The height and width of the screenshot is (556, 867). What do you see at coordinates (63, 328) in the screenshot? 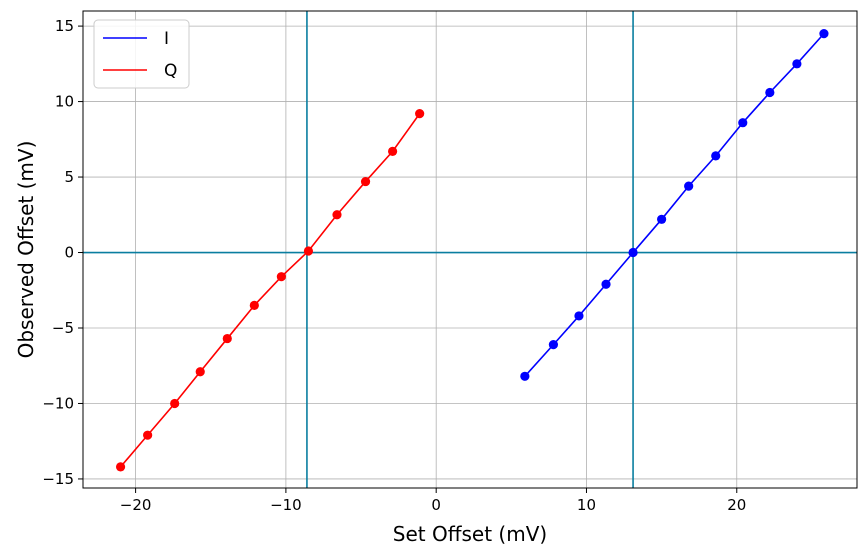
I see `y-tick-label: −5` at bounding box center [63, 328].